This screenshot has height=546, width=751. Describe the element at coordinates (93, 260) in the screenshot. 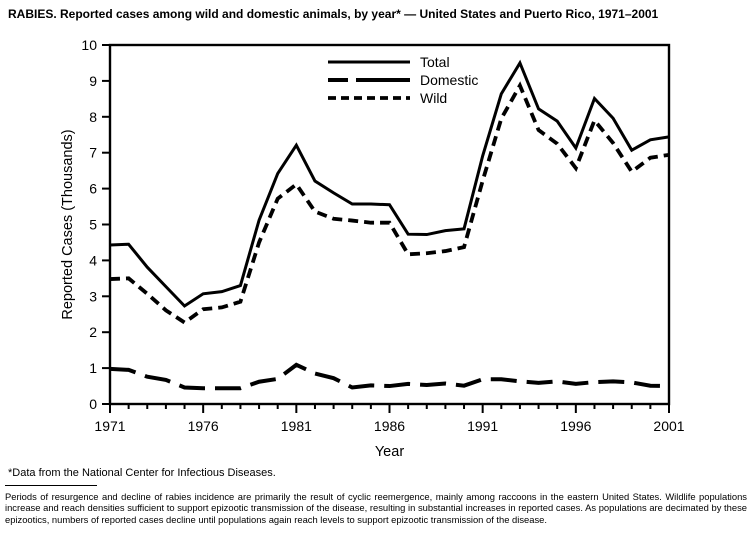

I see `y-tick-label: 4` at that location.